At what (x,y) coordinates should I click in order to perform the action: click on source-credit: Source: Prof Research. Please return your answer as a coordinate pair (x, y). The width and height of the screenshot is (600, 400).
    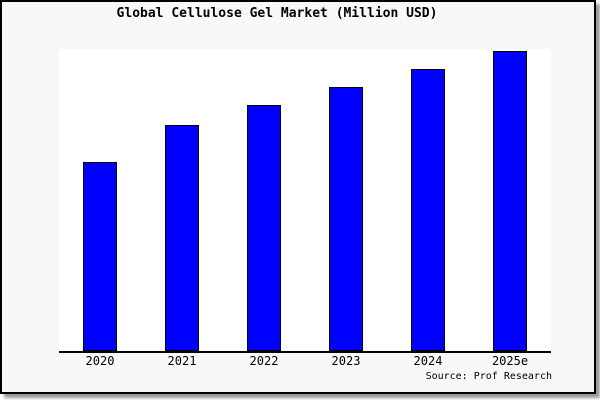
    Looking at the image, I should click on (488, 376).